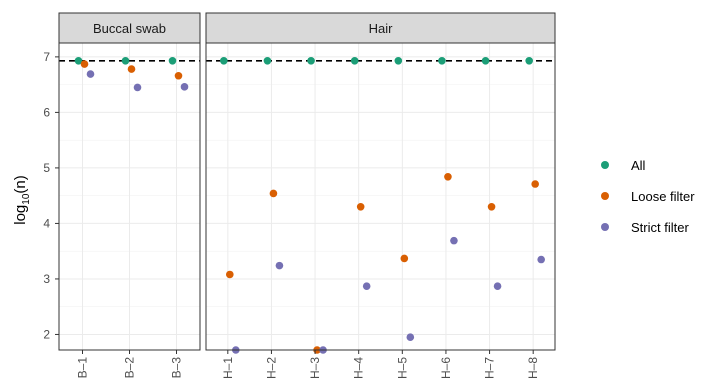 Image resolution: width=714 pixels, height=390 pixels. What do you see at coordinates (20, 184) in the screenshot?
I see `y-axis-title-argument: (n)` at bounding box center [20, 184].